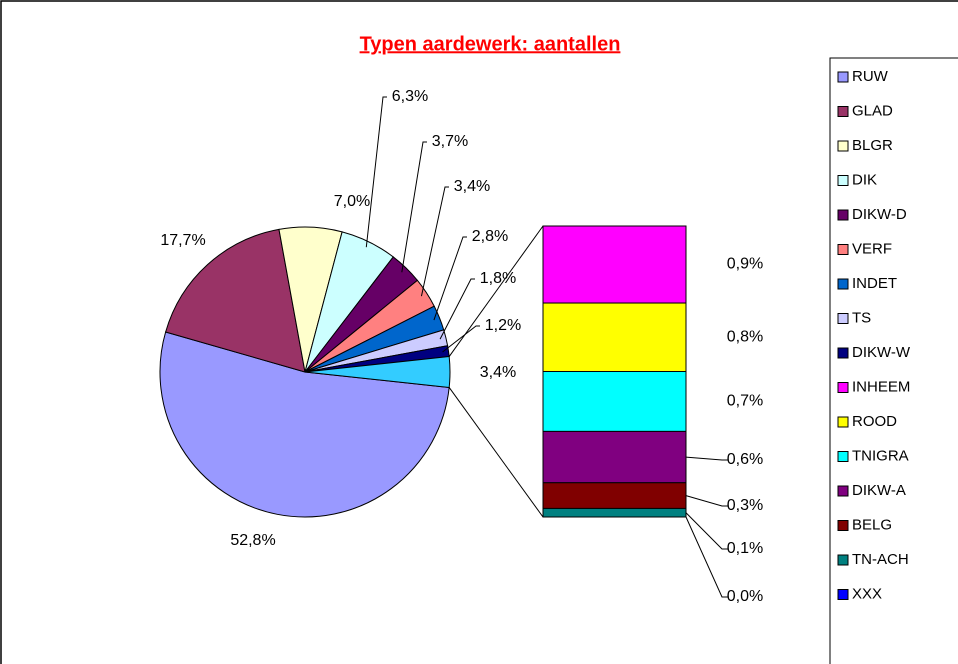 Image resolution: width=958 pixels, height=664 pixels. Describe the element at coordinates (861, 317) in the screenshot. I see `legend-label: TS` at that location.